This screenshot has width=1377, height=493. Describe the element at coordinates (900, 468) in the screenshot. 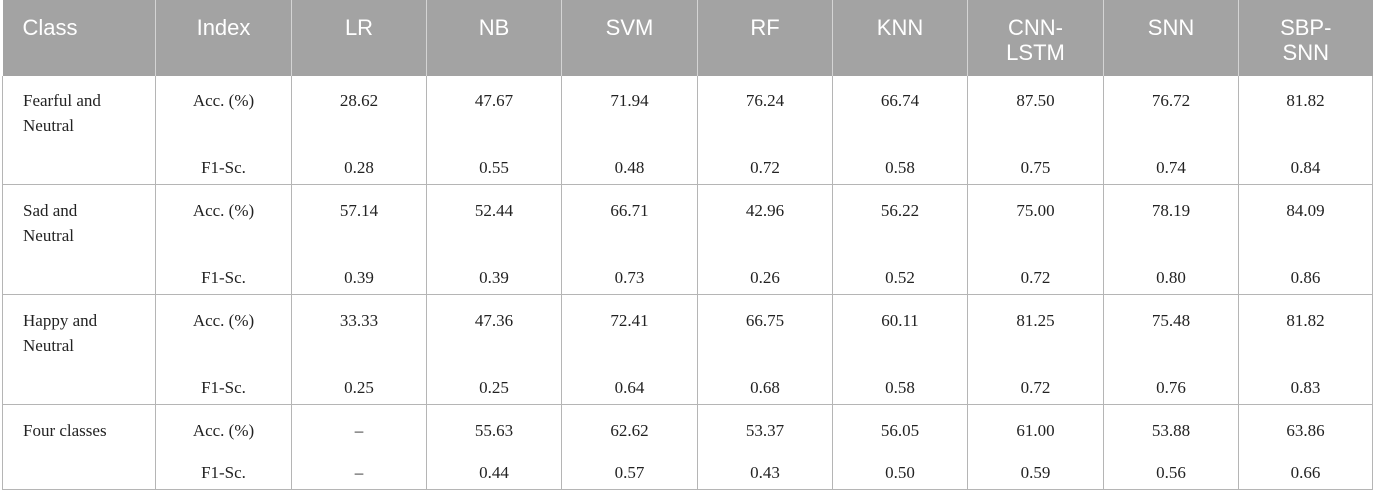

I see `value-cell: 0.50` at that location.